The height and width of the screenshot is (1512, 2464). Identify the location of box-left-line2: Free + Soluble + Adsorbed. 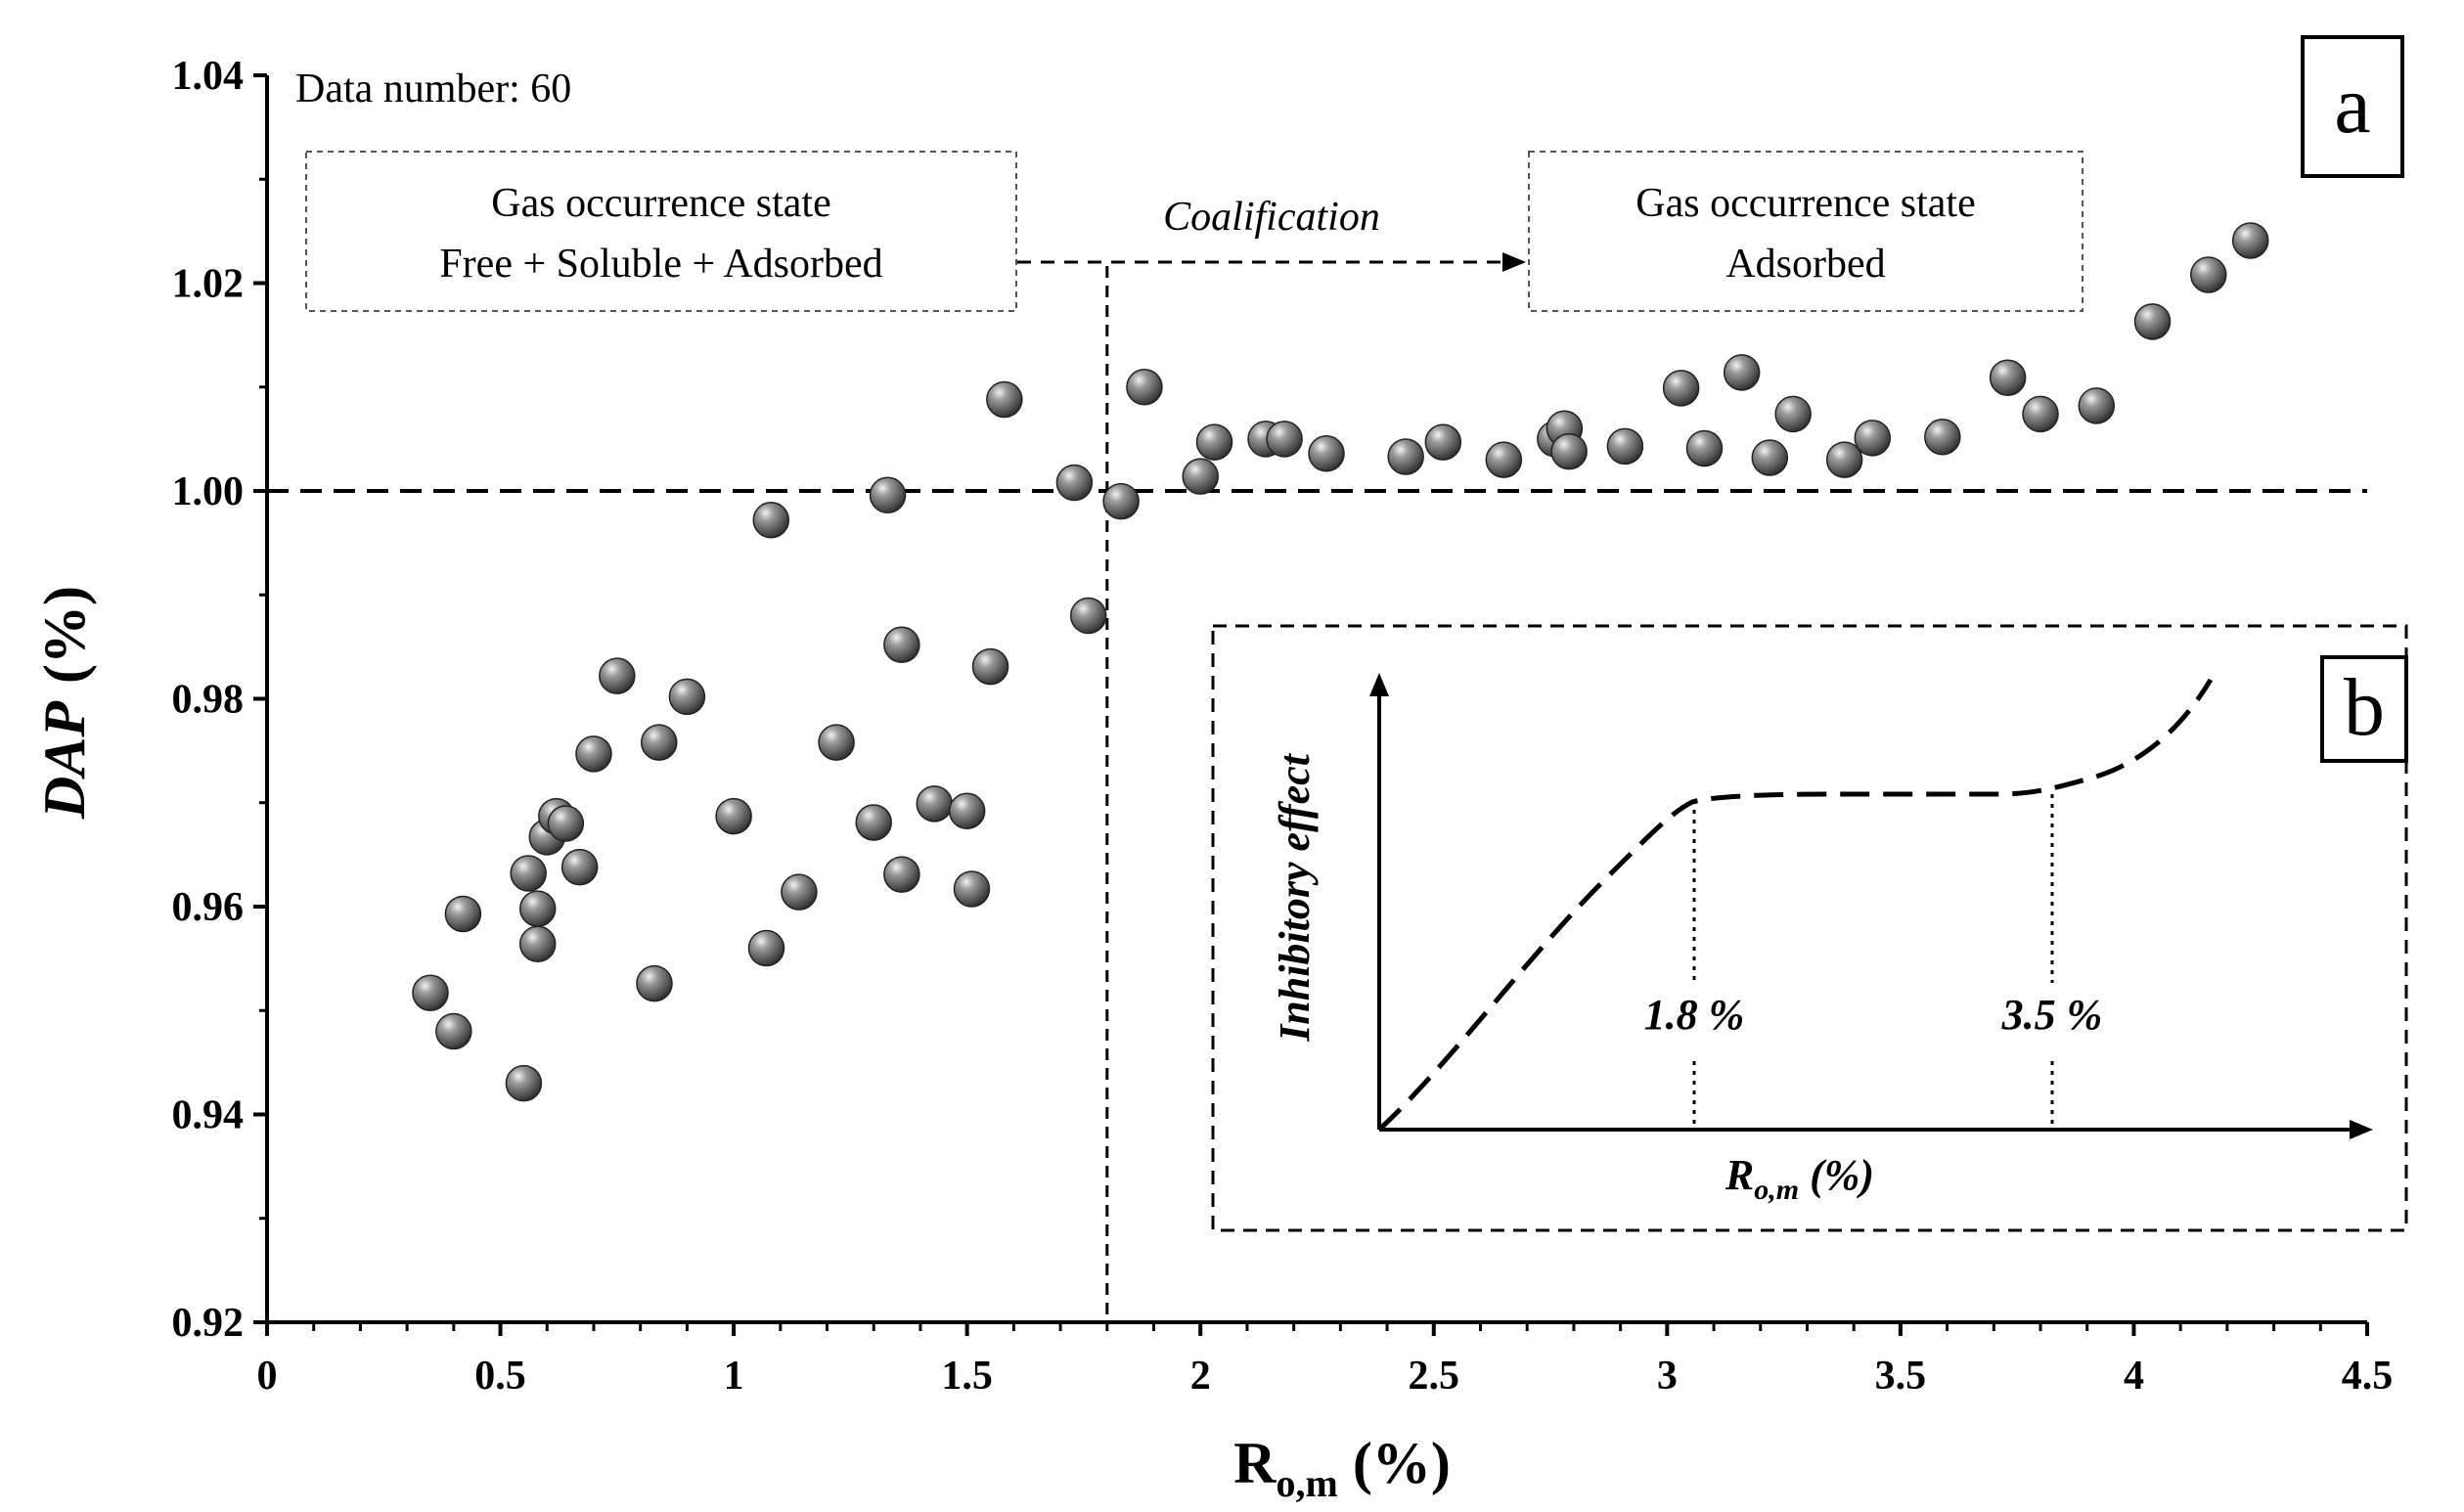
(660, 265).